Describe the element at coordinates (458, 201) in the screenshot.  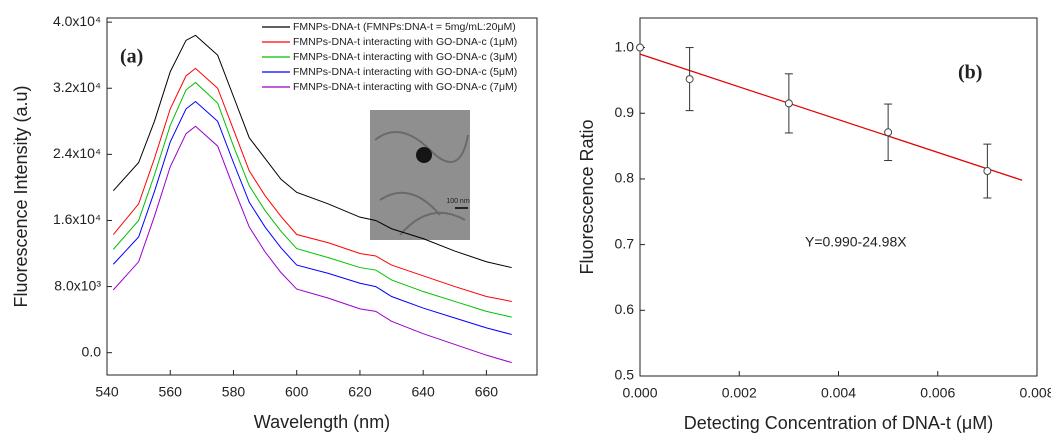
I see `inset-label: 100 nm` at that location.